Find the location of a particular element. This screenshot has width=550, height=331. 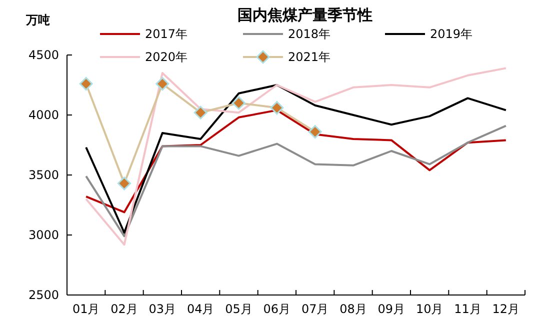

x-tick-label: 07月 is located at coordinates (315, 309).